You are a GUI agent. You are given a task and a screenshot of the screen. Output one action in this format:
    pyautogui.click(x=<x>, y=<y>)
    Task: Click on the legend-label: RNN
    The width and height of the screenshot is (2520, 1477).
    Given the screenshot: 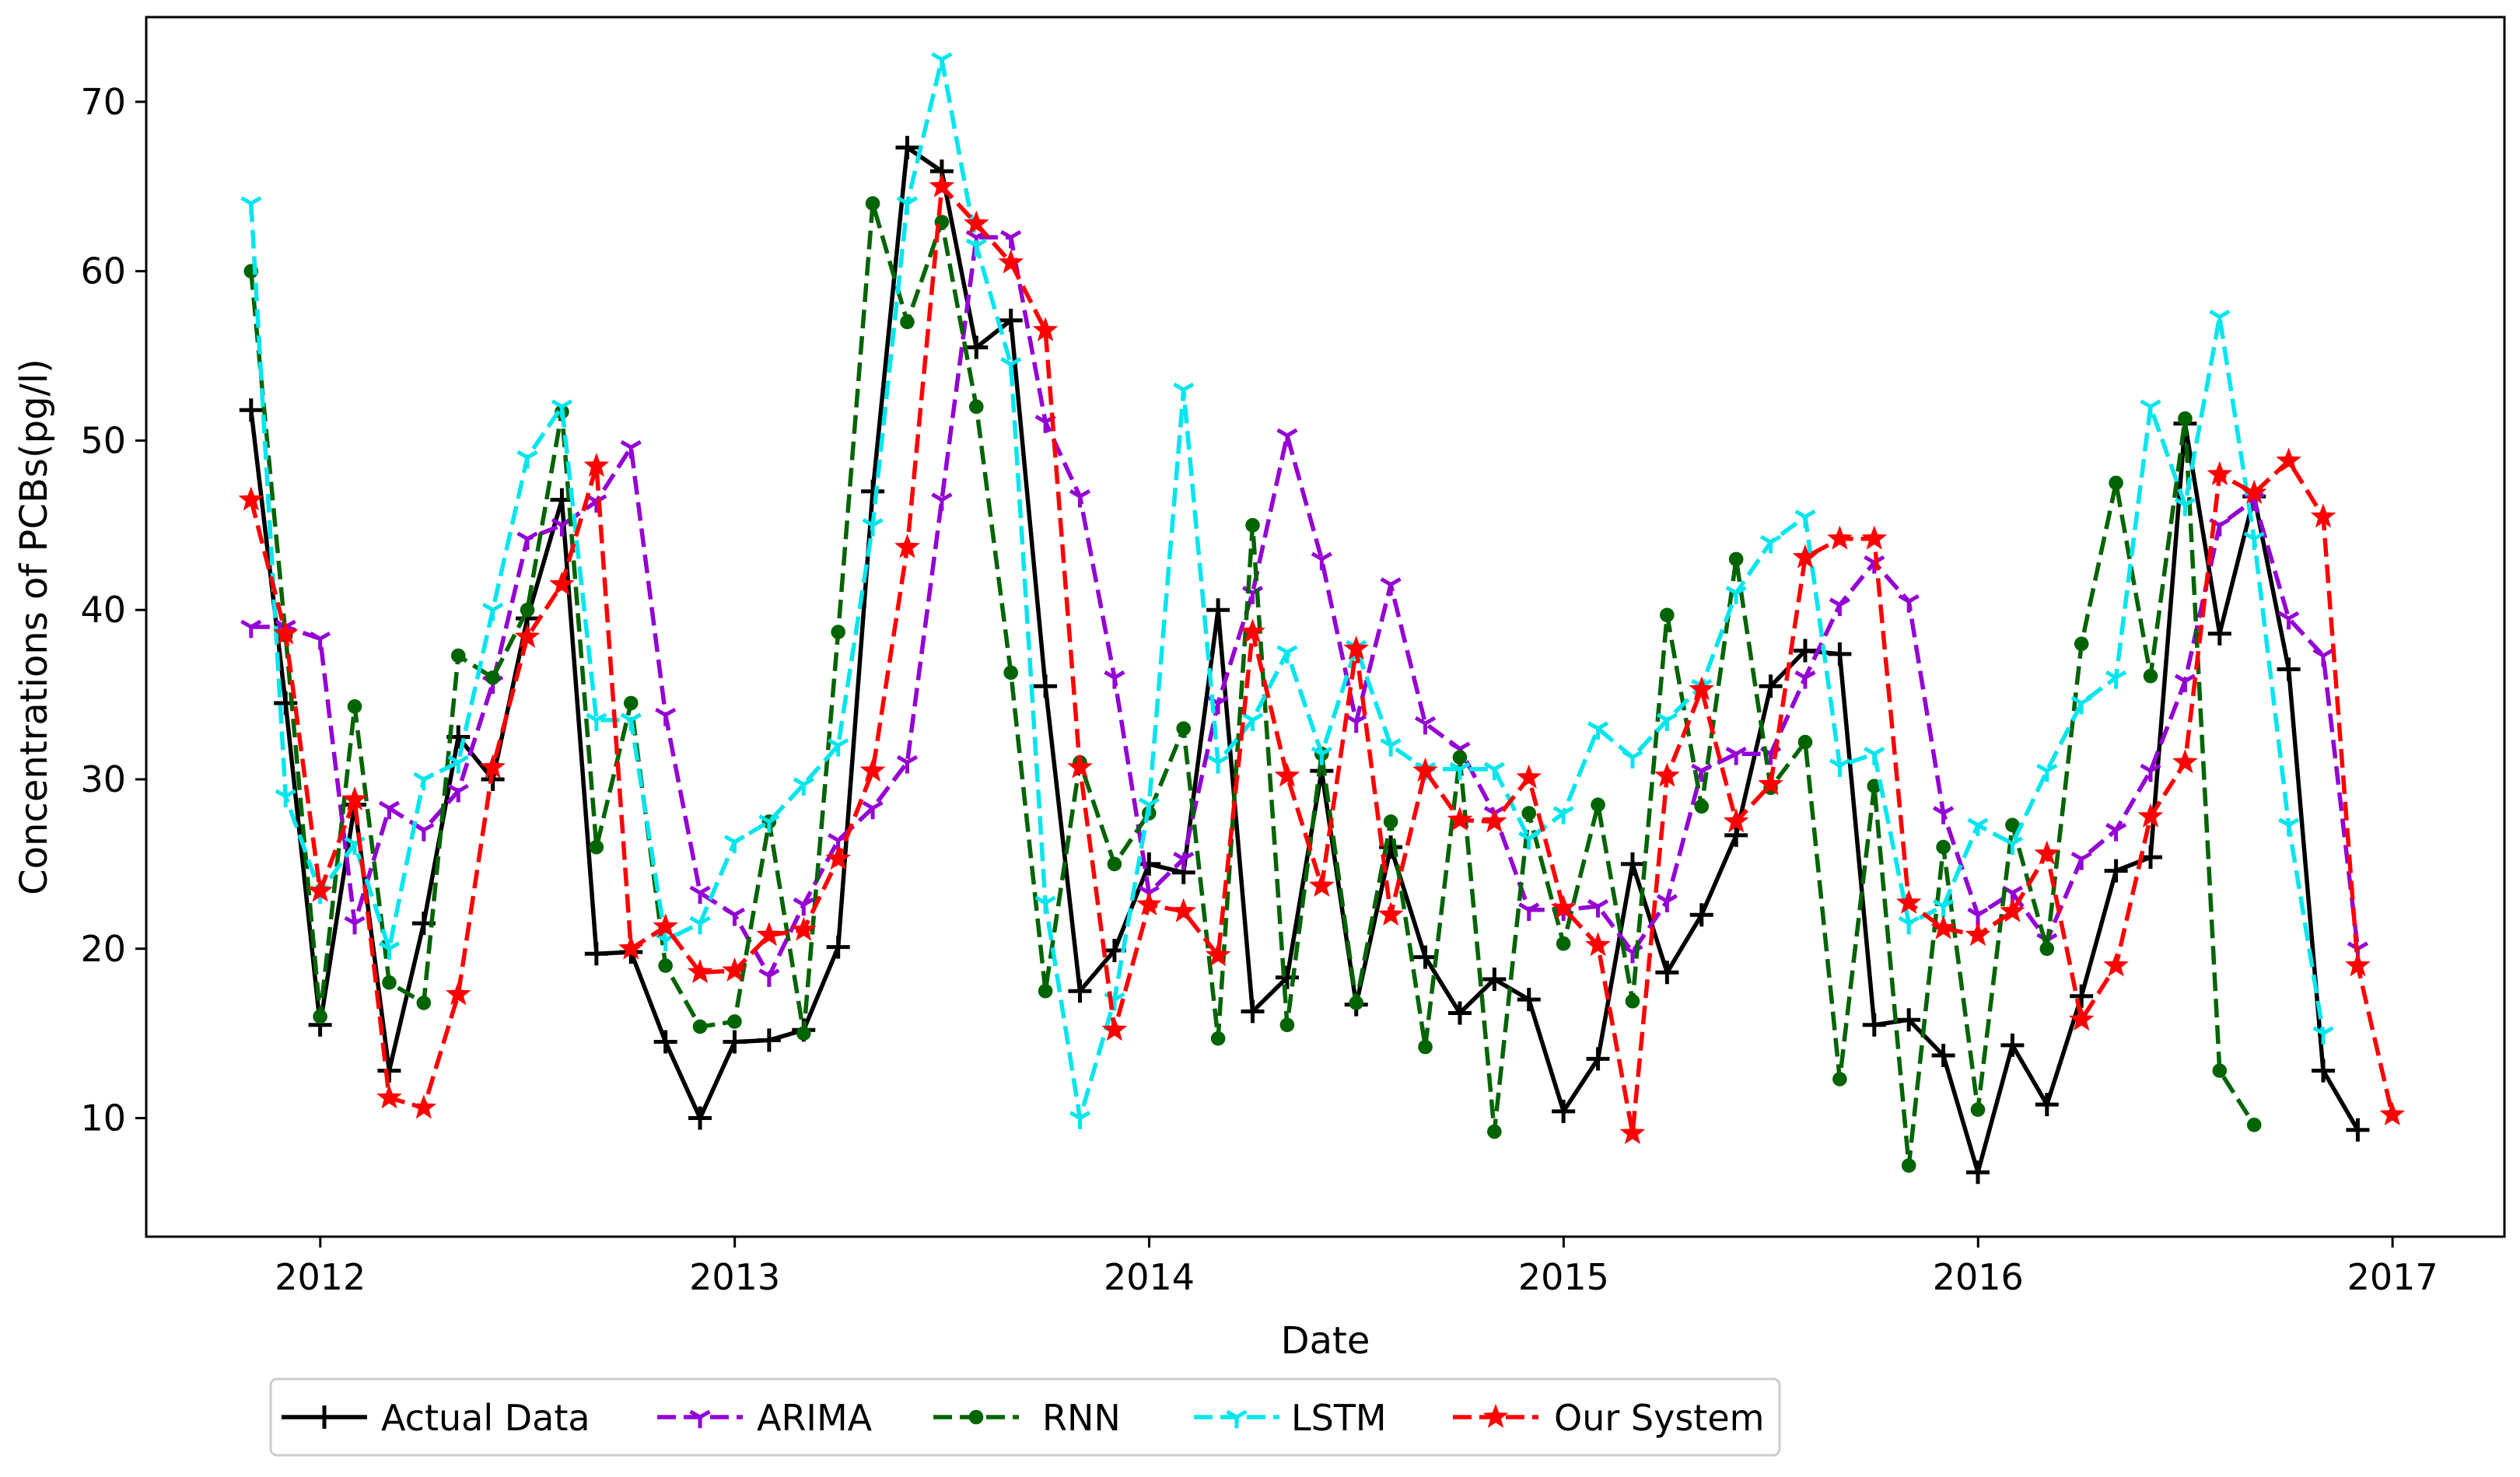 What is the action you would take?
    pyautogui.click(x=1081, y=1418)
    